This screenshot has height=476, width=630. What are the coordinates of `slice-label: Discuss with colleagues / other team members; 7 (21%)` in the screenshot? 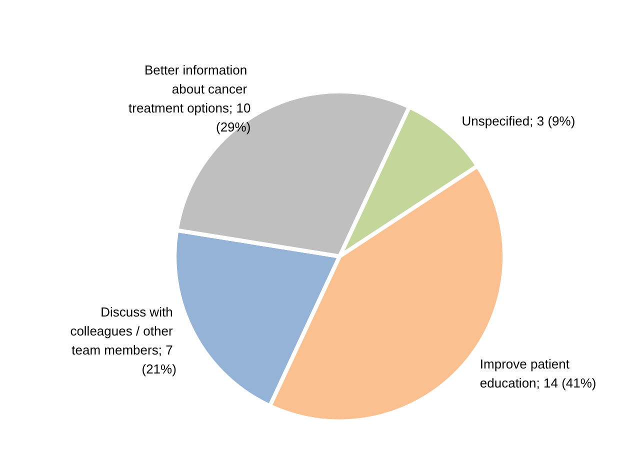 It's located at (123, 340).